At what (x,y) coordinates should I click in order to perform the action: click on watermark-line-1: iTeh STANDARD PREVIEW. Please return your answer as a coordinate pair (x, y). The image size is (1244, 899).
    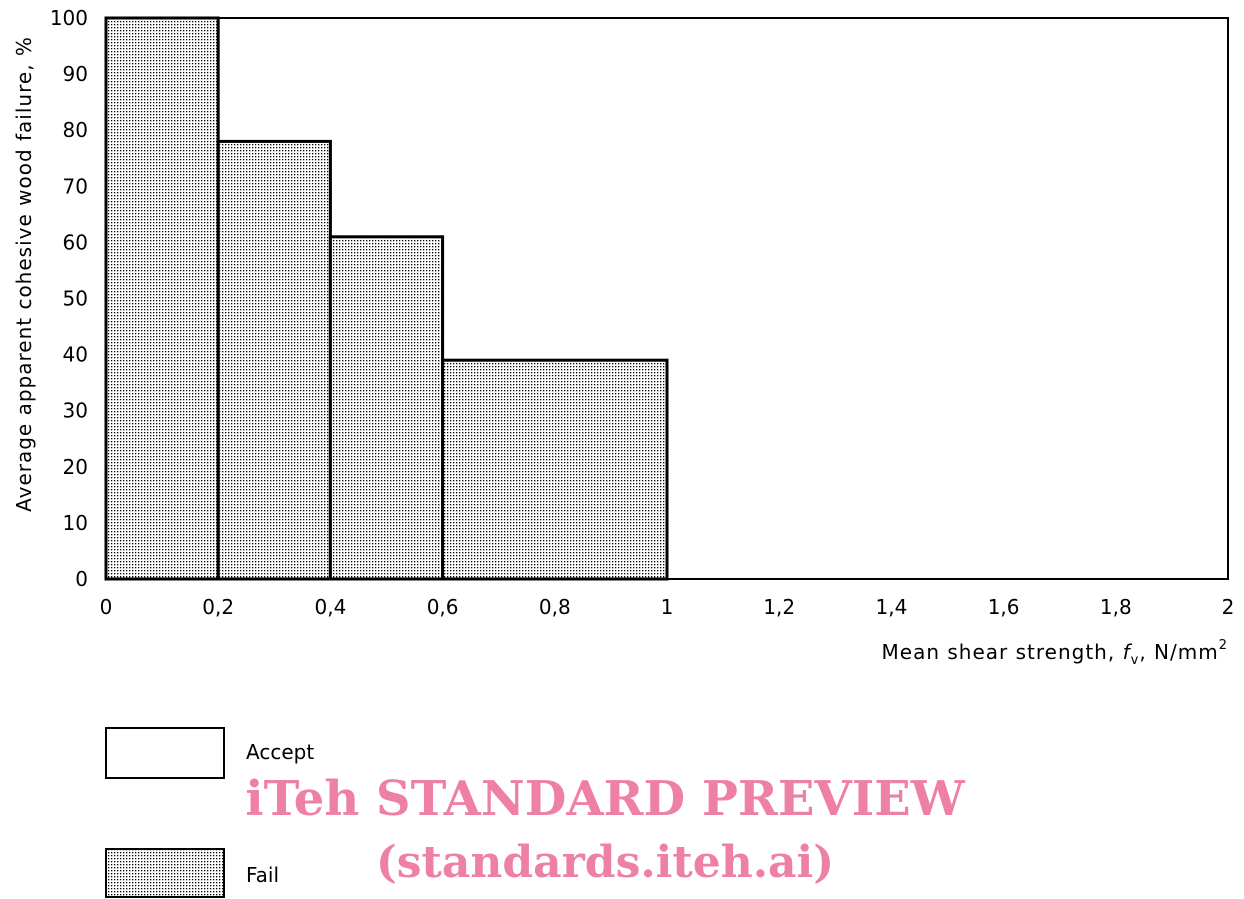
    Looking at the image, I should click on (605, 799).